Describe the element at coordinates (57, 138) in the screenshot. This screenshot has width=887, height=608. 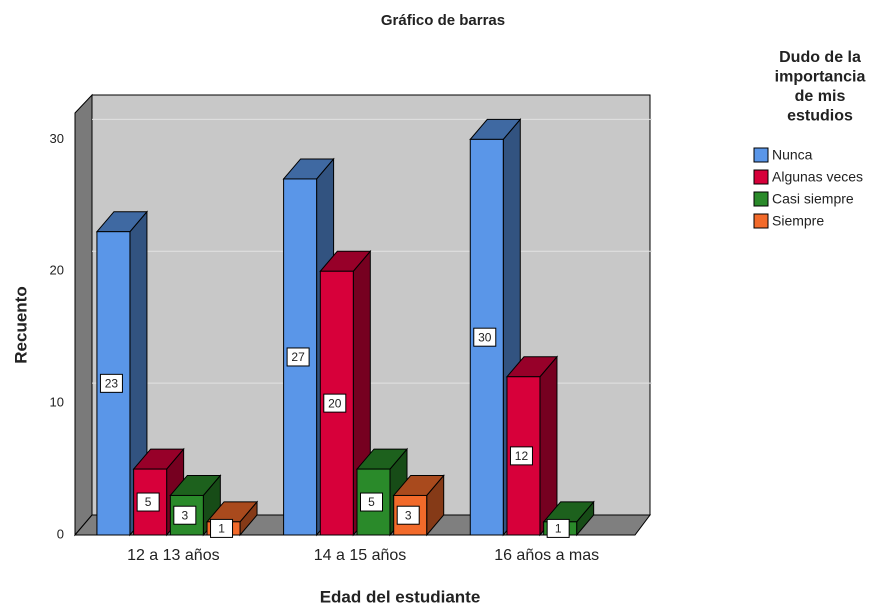
I see `y-tick-label: 30` at that location.